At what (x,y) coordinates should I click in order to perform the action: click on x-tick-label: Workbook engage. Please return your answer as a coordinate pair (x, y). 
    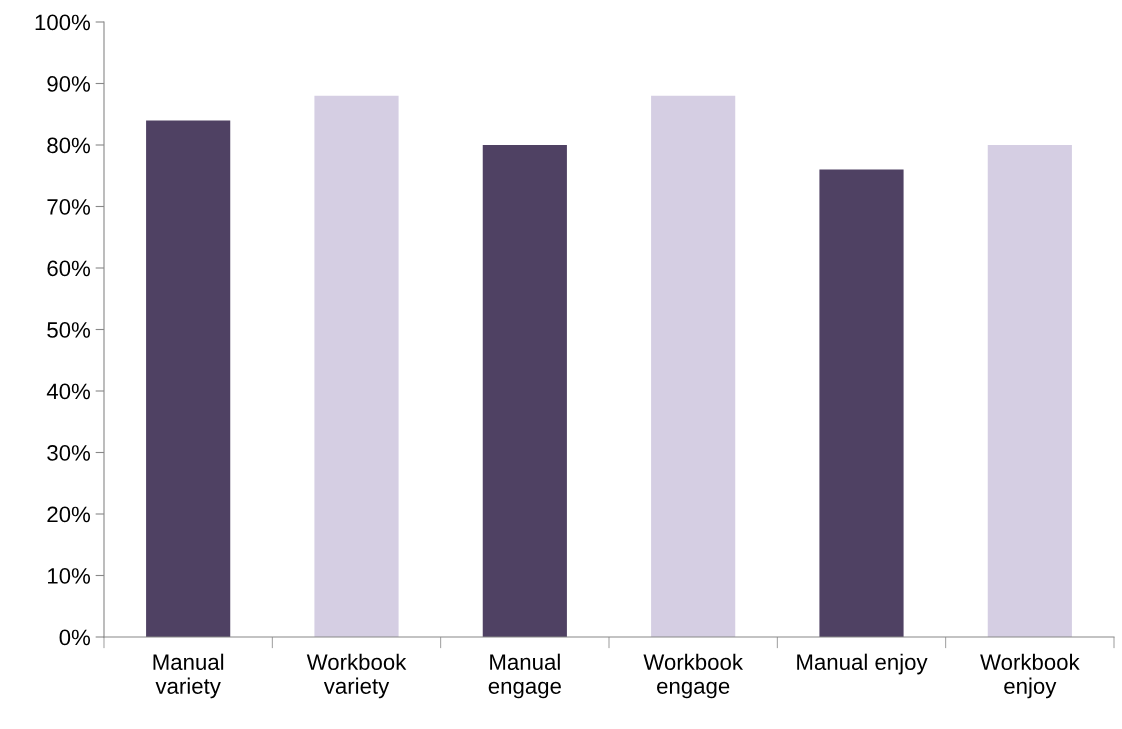
    Looking at the image, I should click on (693, 676).